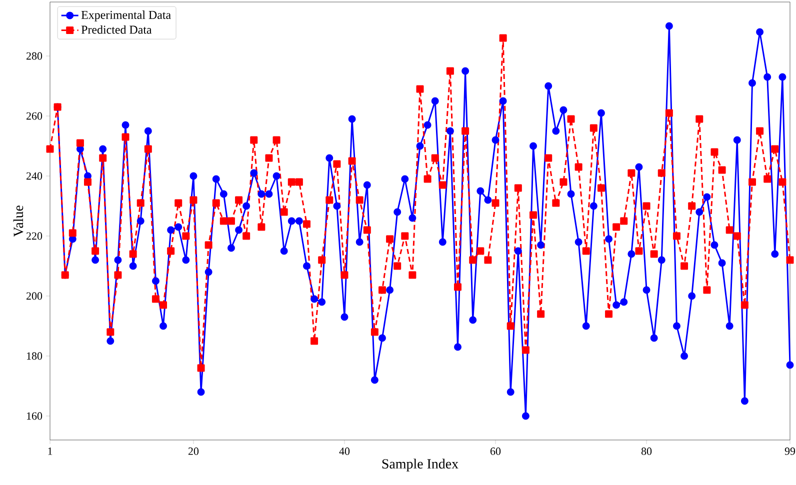 This screenshot has width=796, height=485. I want to click on y-tick-label: 280, so click(34, 56).